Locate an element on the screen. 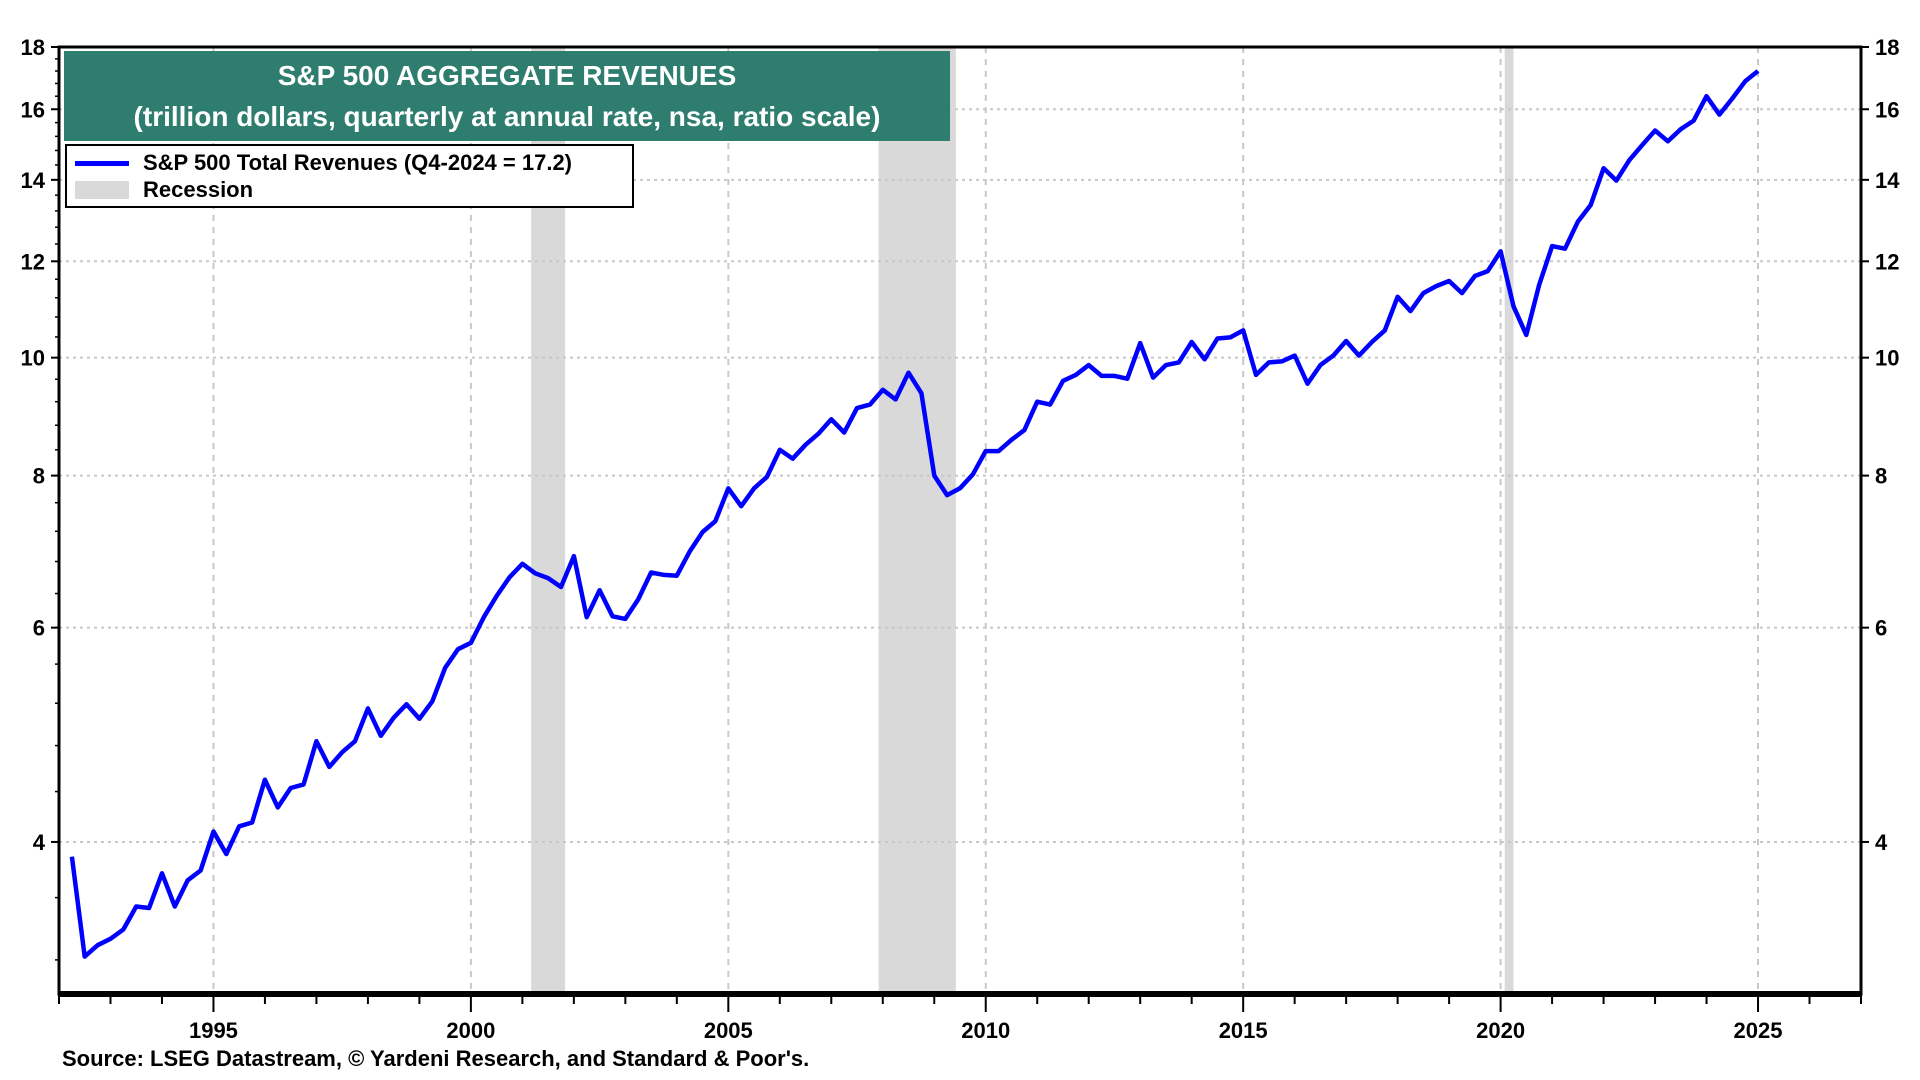 The width and height of the screenshot is (1920, 1080). x-tick-label: 2015 is located at coordinates (1243, 1030).